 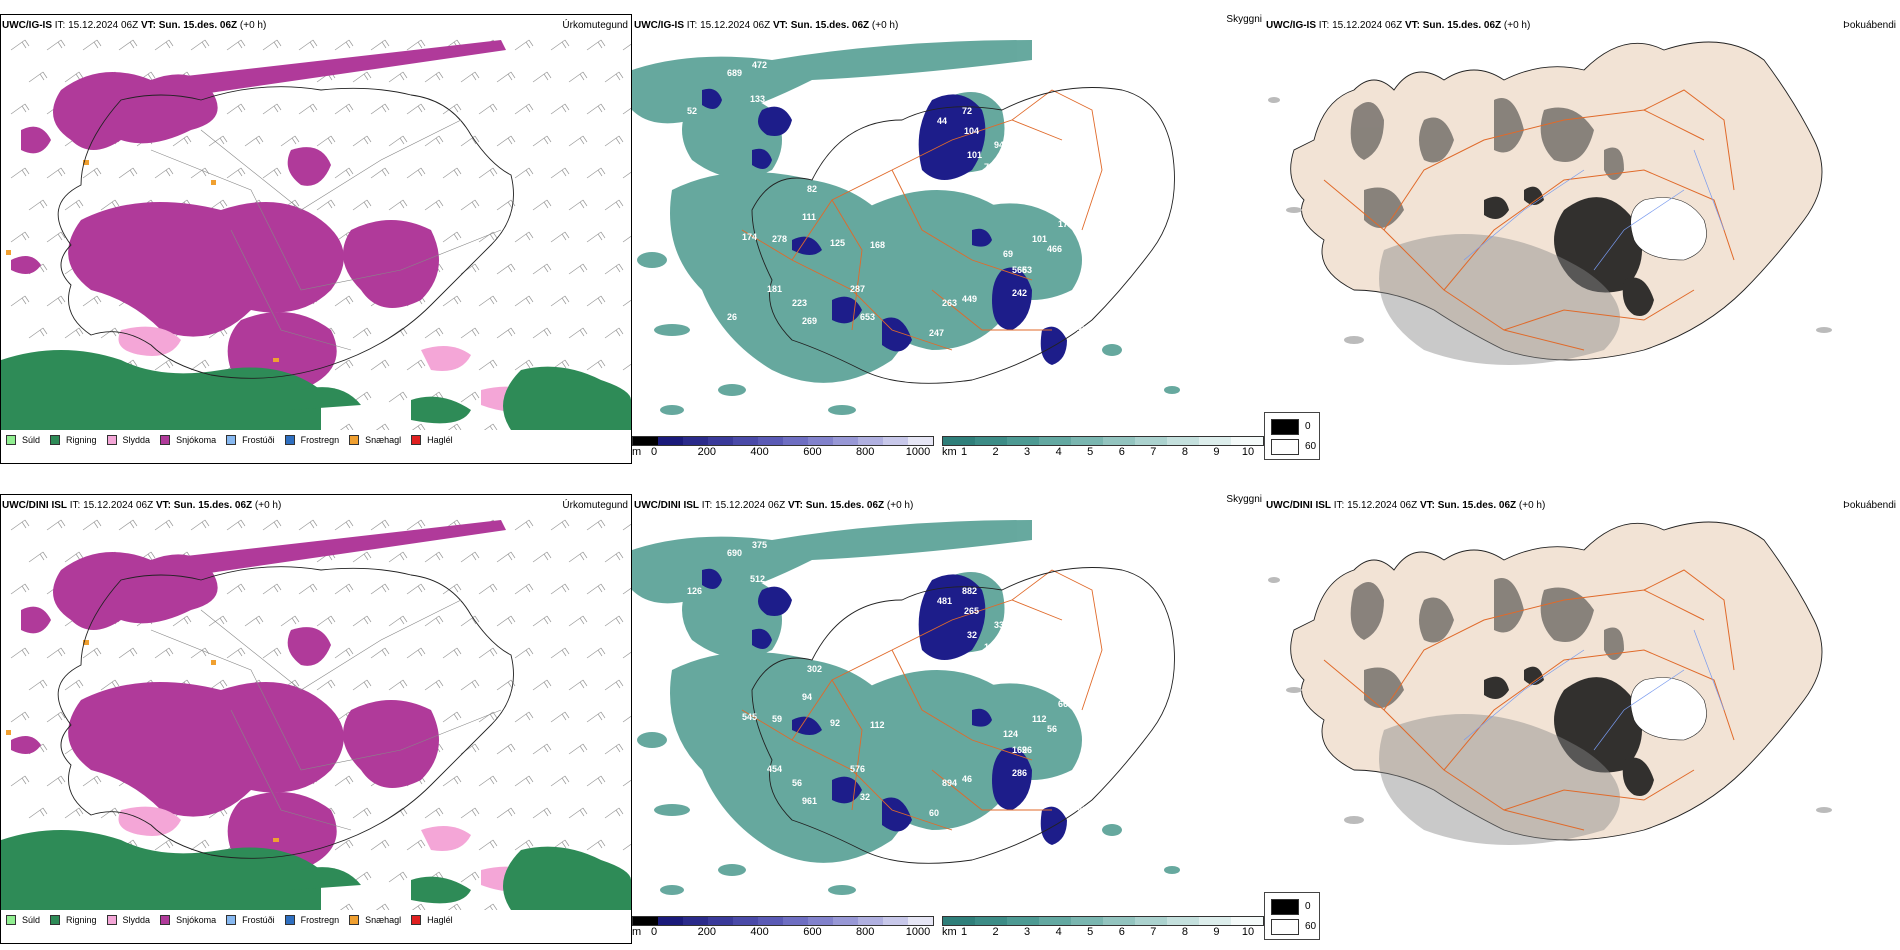 What do you see at coordinates (967, 779) in the screenshot?
I see `cloud-base-value-label: 46` at bounding box center [967, 779].